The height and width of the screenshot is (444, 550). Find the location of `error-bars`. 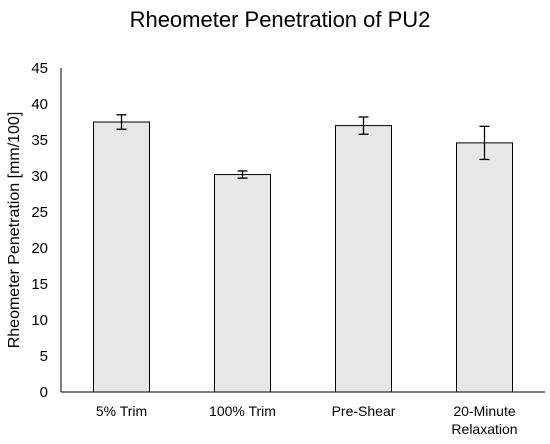

error-bars is located at coordinates (303, 146).